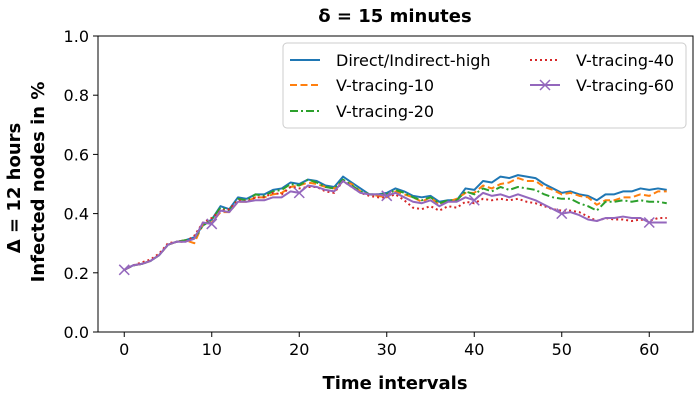  Describe the element at coordinates (474, 349) in the screenshot. I see `x-tick-label: 40` at that location.